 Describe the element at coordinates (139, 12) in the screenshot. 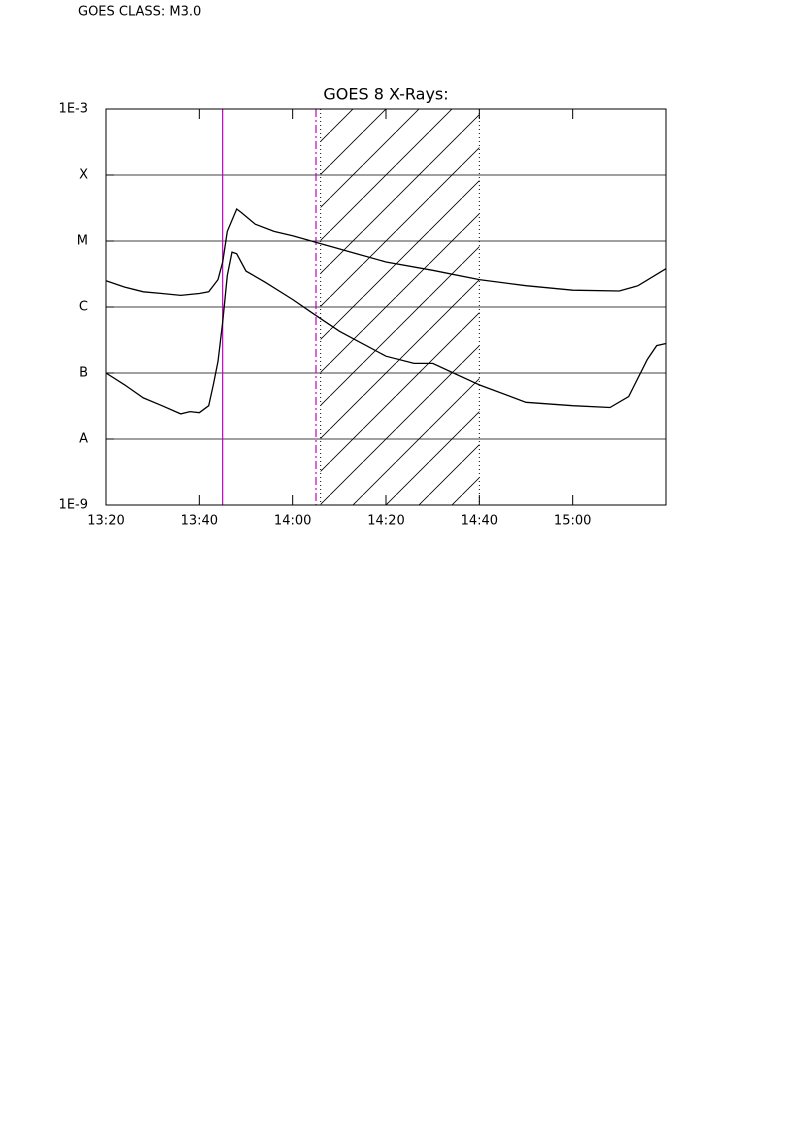

I see `goes-class: GOES CLASS: M3.0` at that location.